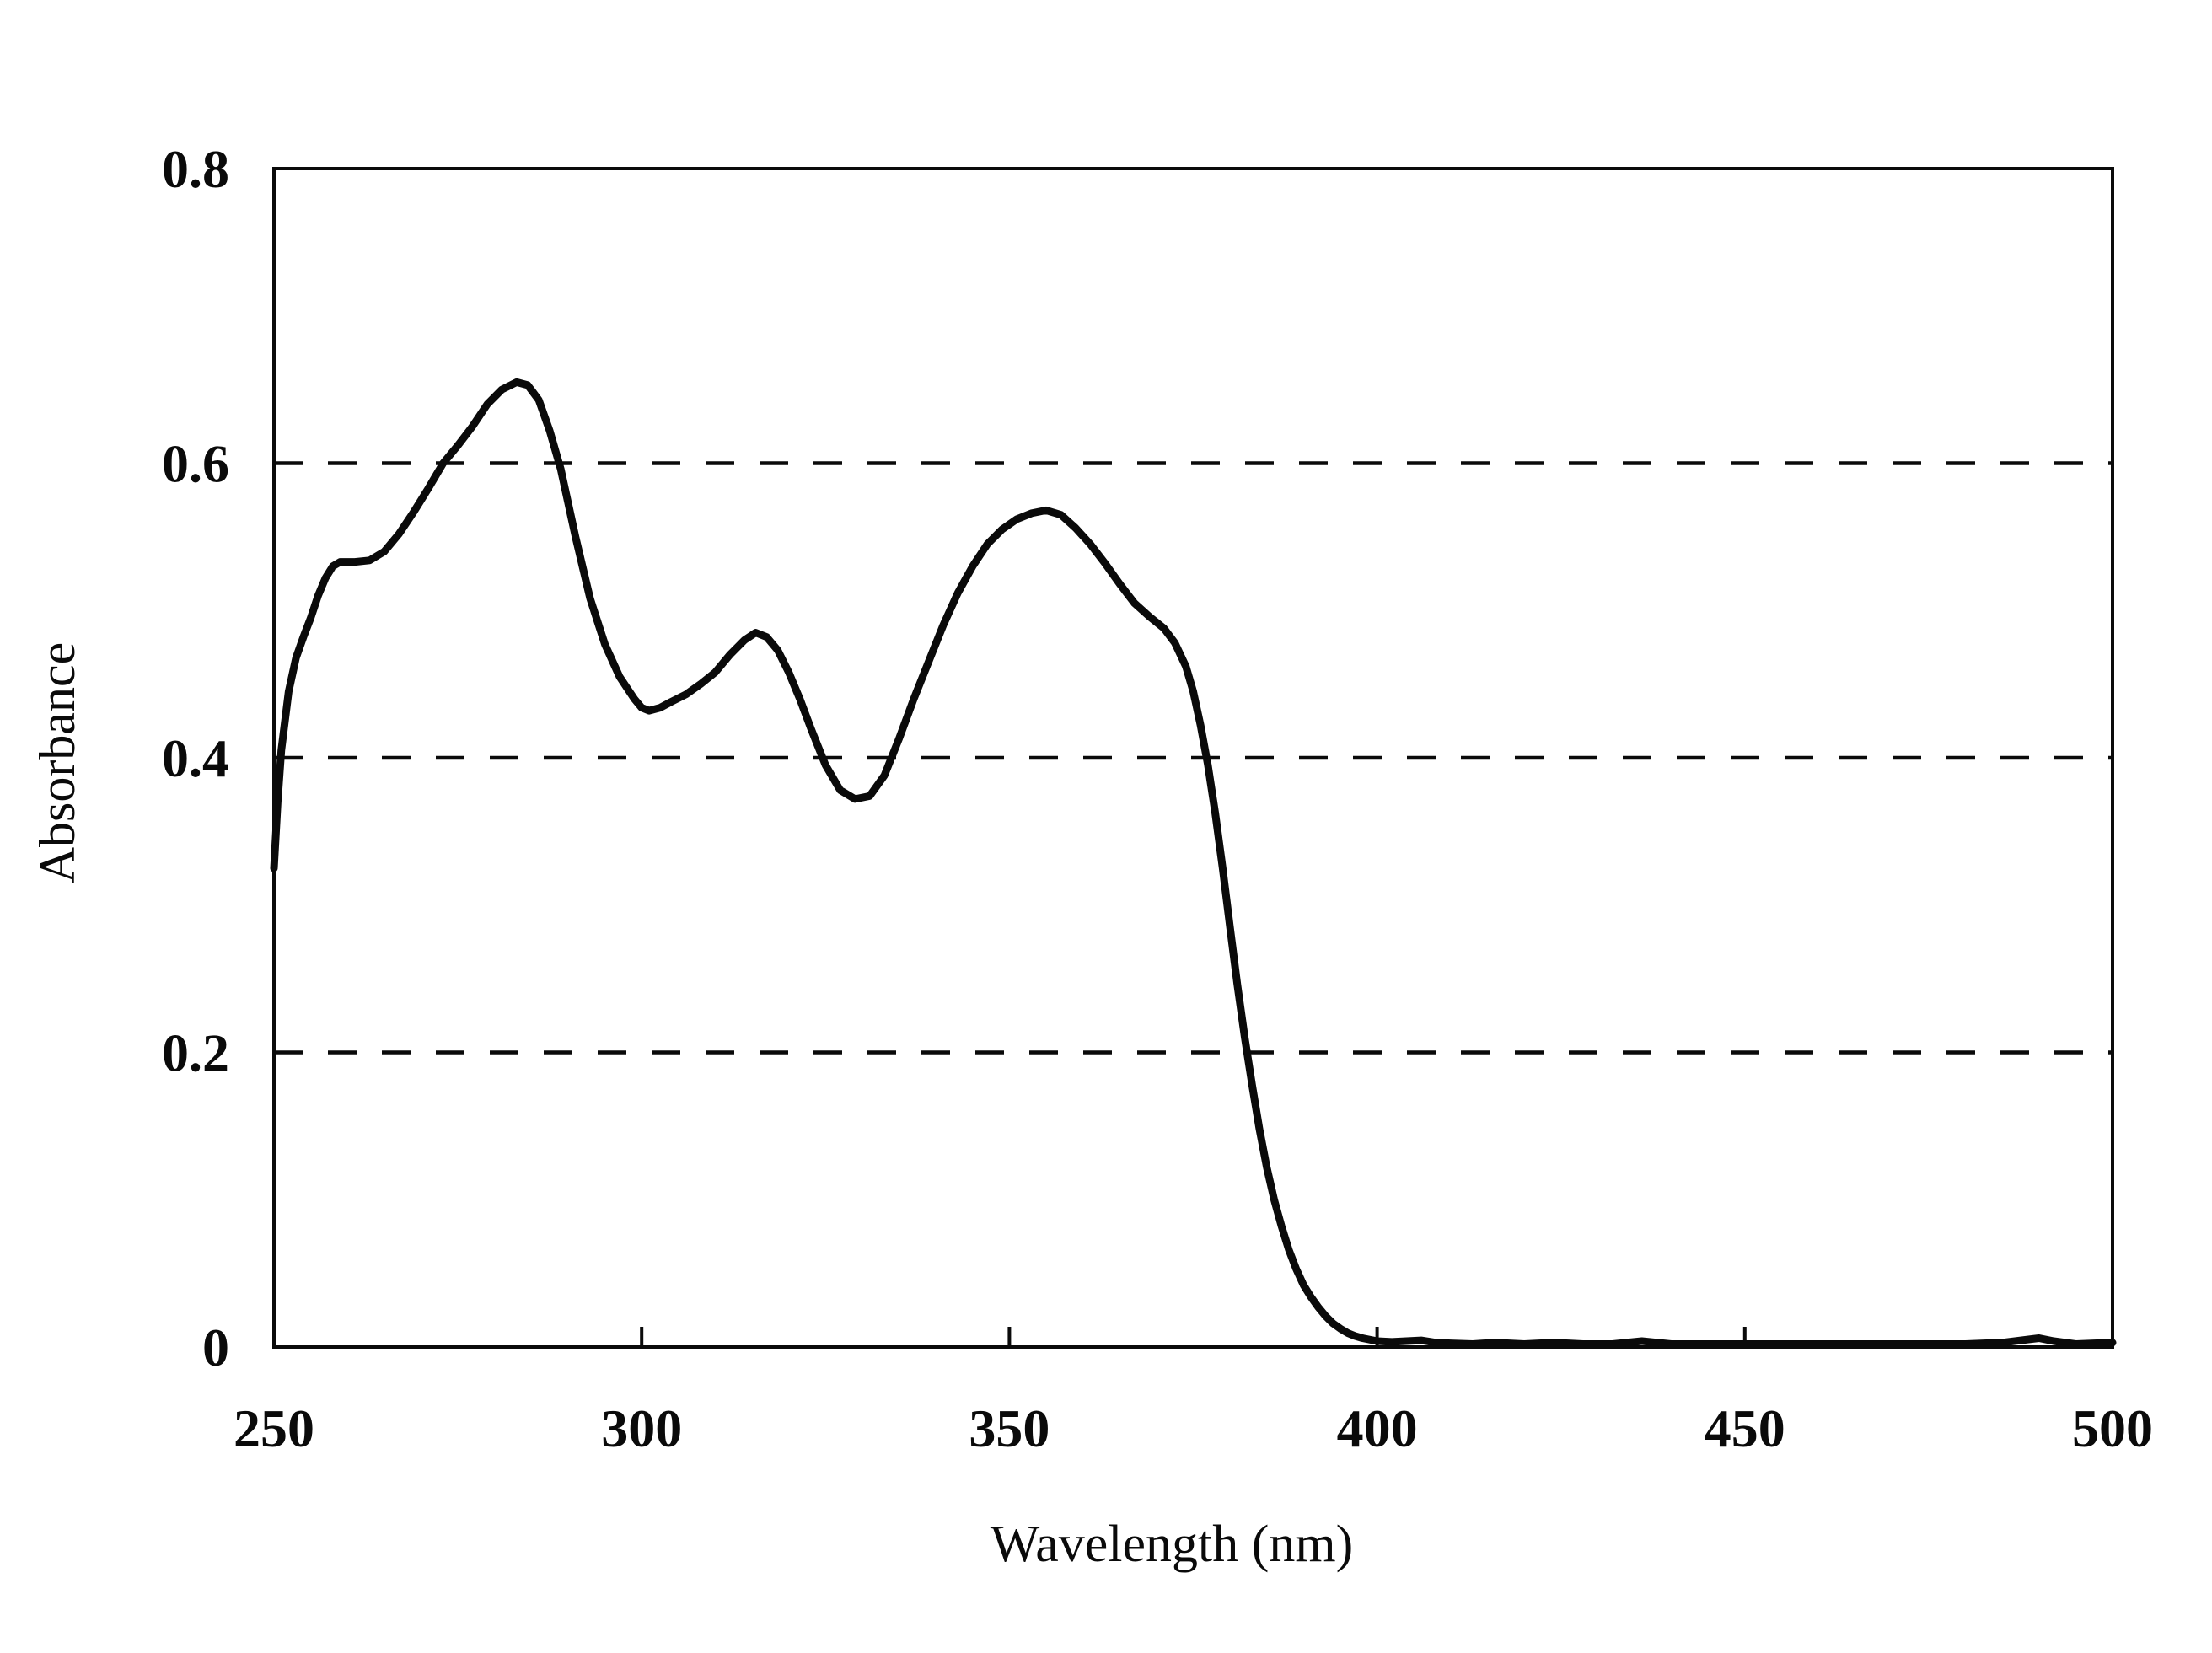  I want to click on x-tick-label-300: 300, so click(641, 1428).